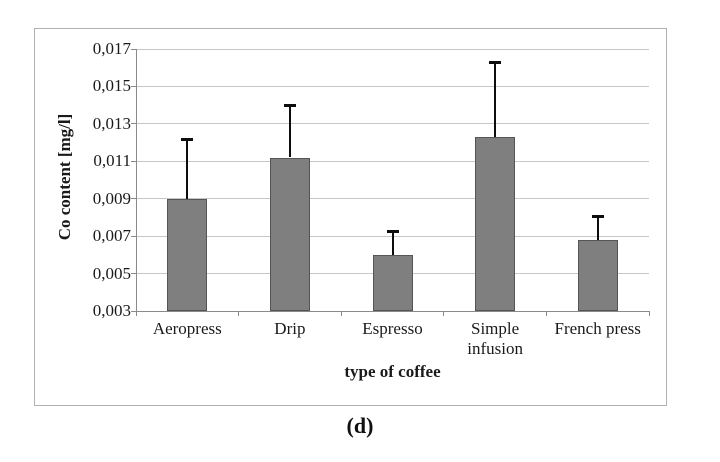 The image size is (720, 462). Describe the element at coordinates (64, 177) in the screenshot. I see `y-axis-title: Co content [mg/l]` at that location.